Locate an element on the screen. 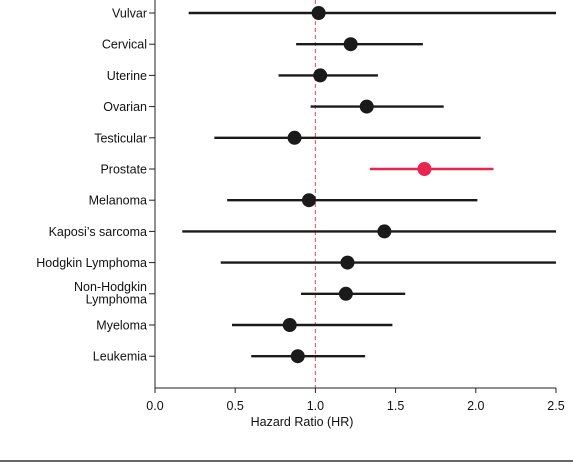 The height and width of the screenshot is (463, 573). y-tick-label: Testicular is located at coordinates (120, 138).